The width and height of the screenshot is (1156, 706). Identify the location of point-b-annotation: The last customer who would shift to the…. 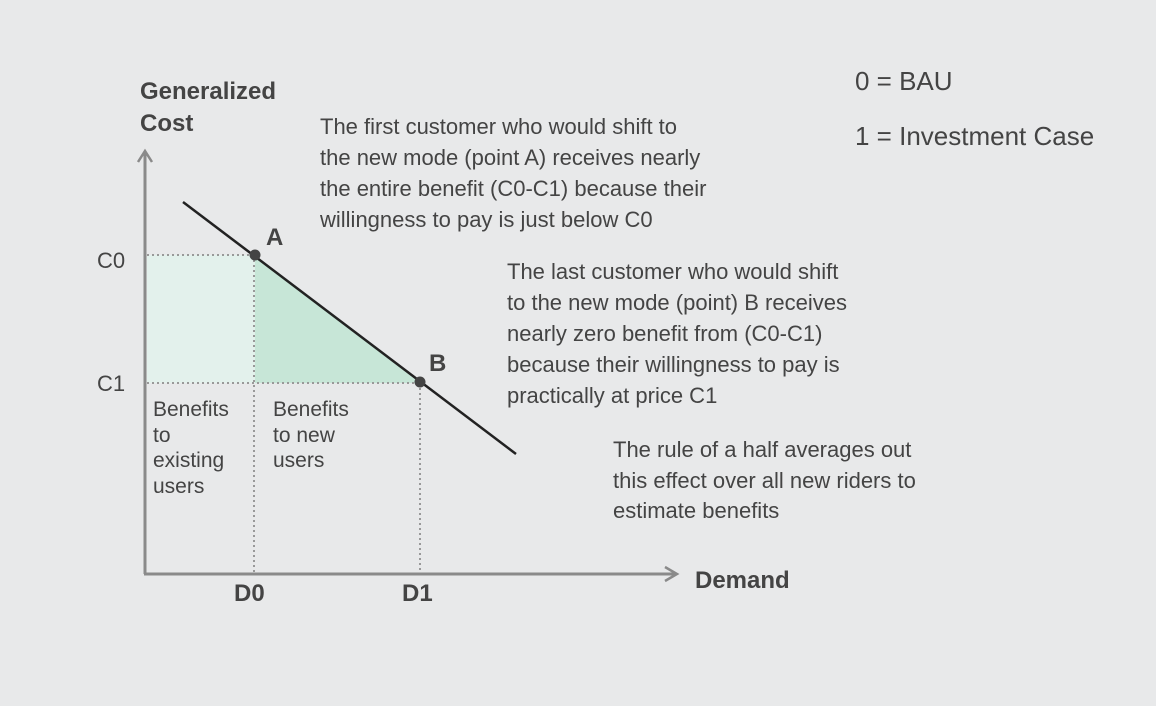
(677, 333).